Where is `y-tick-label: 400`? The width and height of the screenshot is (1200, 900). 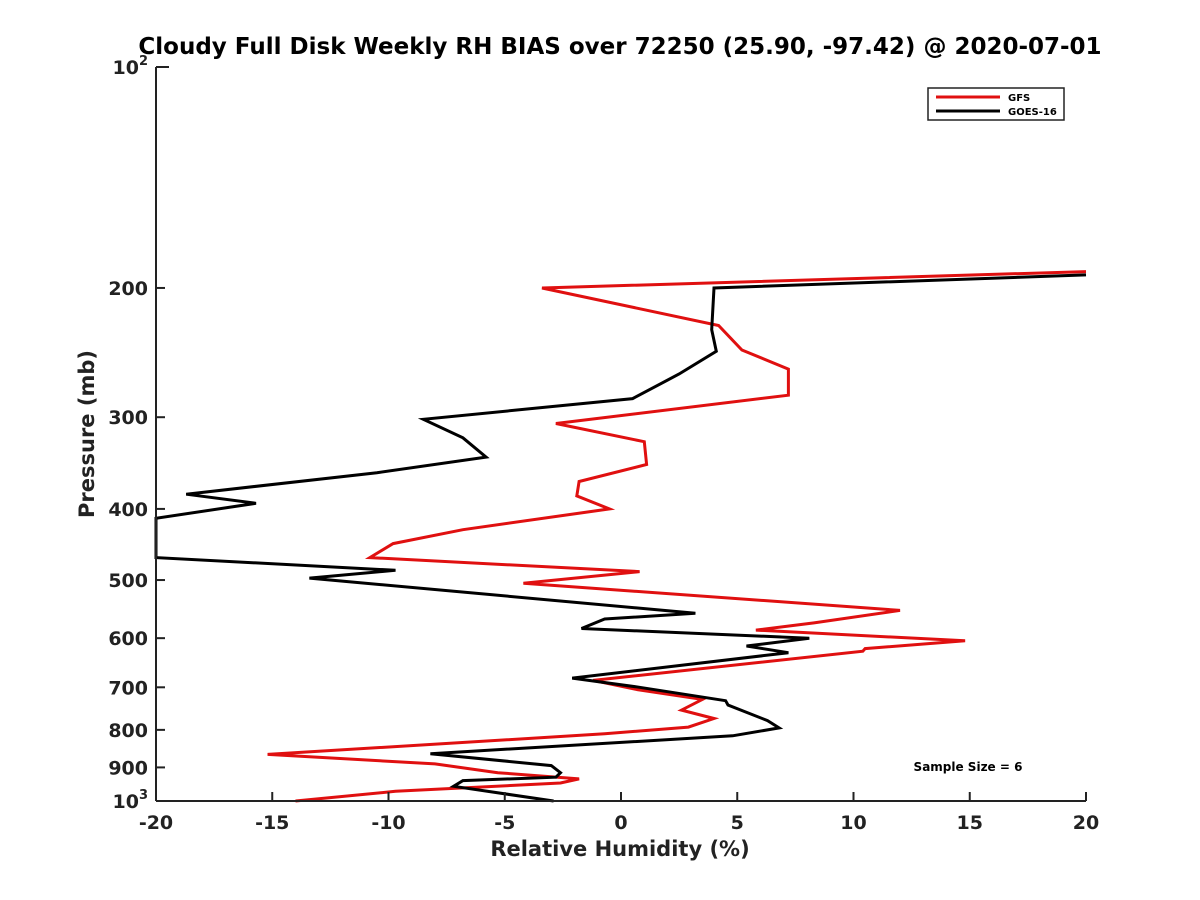
y-tick-label: 400 is located at coordinates (128, 510).